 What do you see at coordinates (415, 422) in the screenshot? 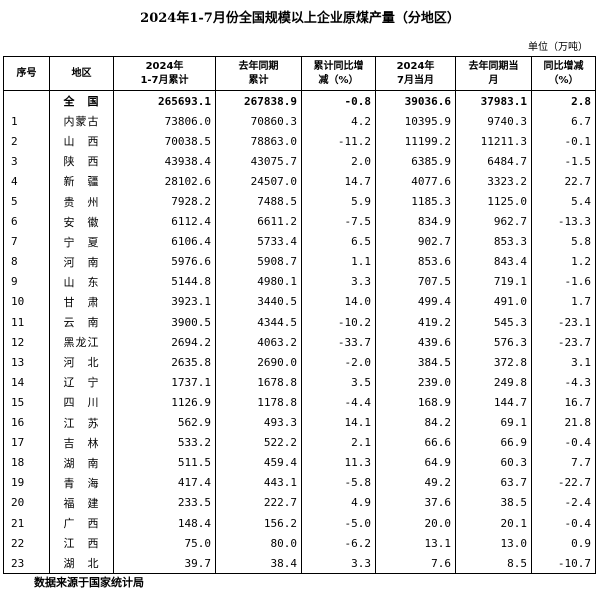
I see `cell-month2024: 84.2` at bounding box center [415, 422].